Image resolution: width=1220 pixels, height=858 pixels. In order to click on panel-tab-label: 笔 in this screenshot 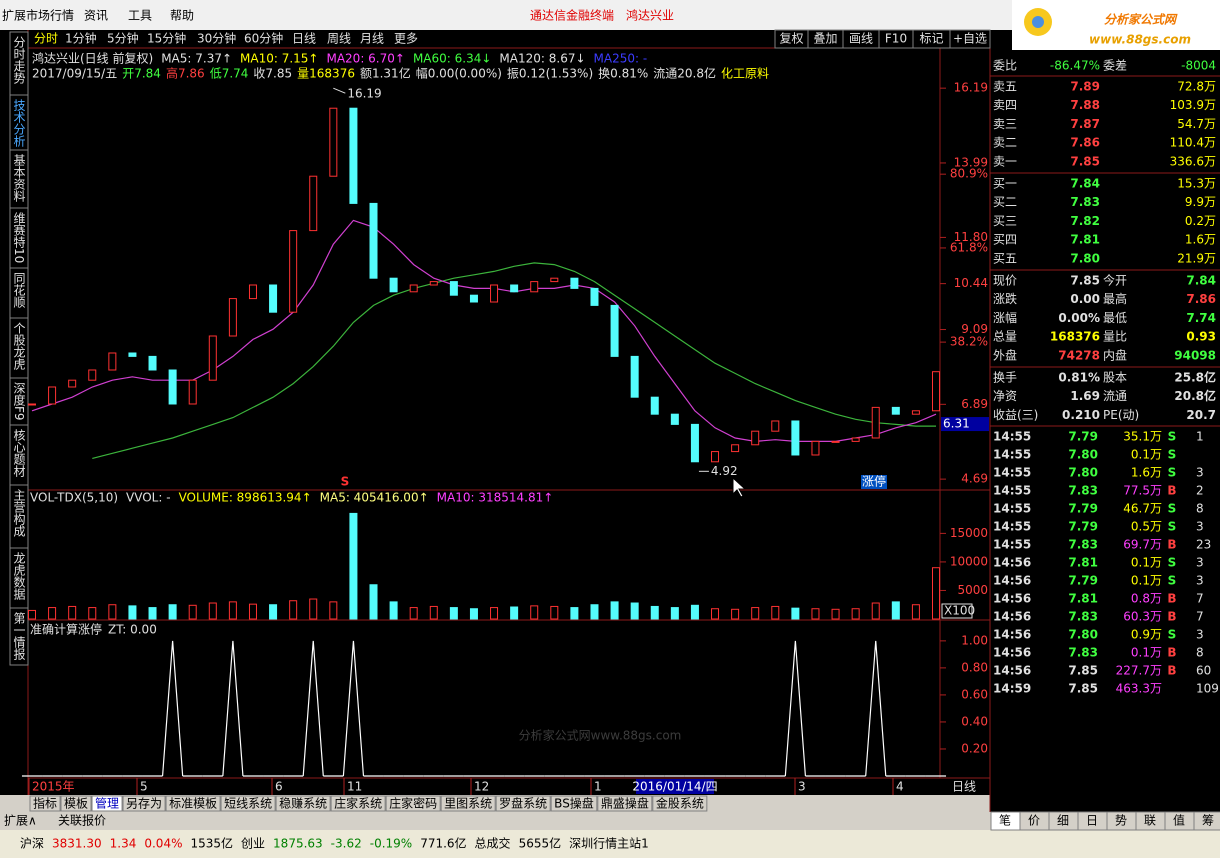, I will do `click(1005, 820)`.